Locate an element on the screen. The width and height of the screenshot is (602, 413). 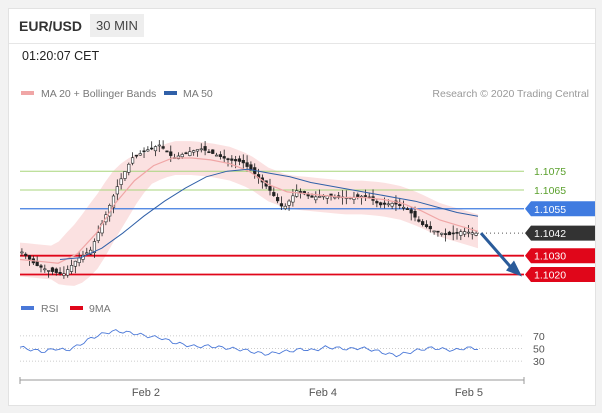
x-tick-label: Feb 4 is located at coordinates (323, 393).